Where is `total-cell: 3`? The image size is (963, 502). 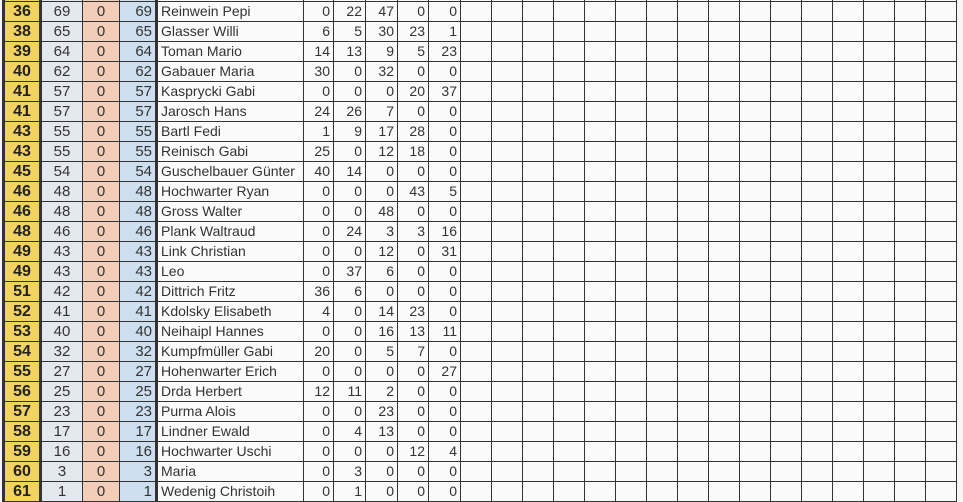 total-cell: 3 is located at coordinates (138, 471).